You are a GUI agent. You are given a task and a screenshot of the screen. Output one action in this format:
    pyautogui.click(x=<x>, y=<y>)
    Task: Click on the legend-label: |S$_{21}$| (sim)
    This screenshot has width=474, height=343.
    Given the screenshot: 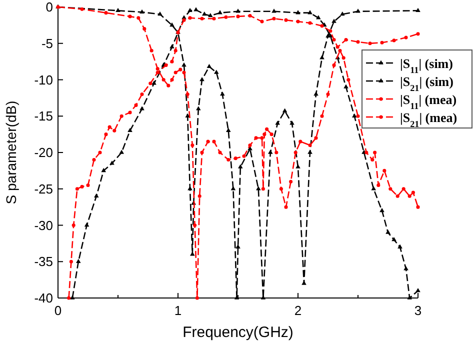 What is the action you would take?
    pyautogui.click(x=427, y=83)
    